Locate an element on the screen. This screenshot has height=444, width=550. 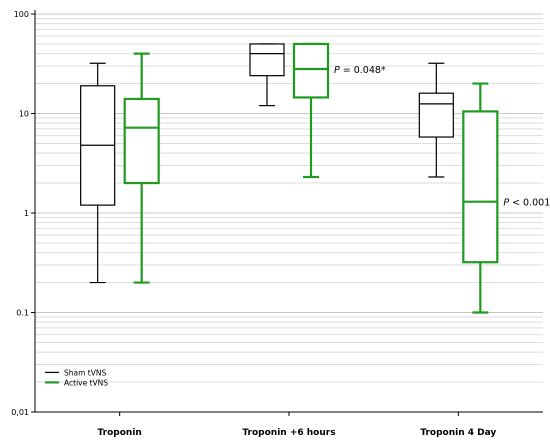
y-tick-label: 0,01 is located at coordinates (20, 412).